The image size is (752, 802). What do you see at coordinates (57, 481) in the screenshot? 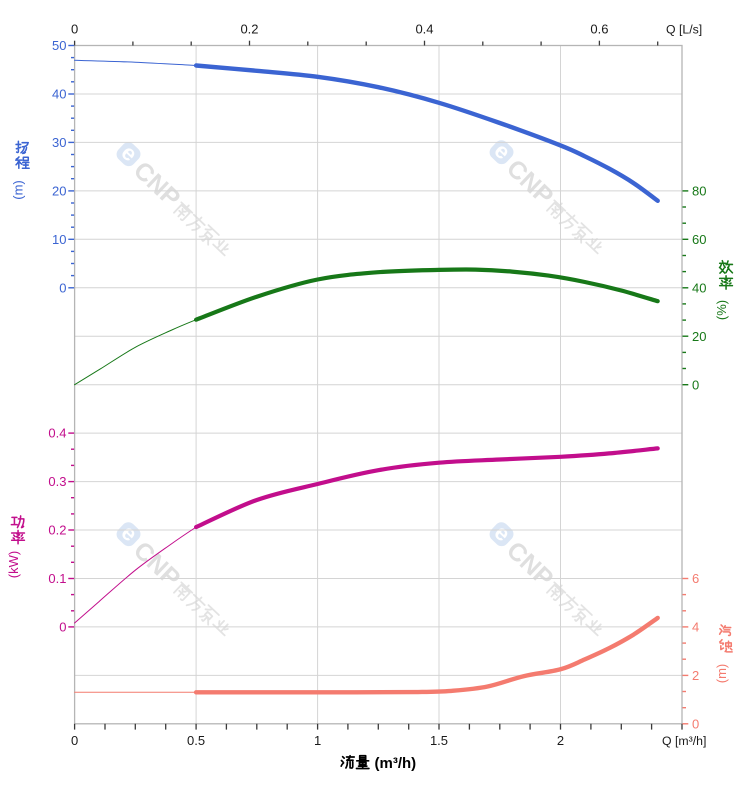
I see `svg-text: 0.3` at bounding box center [57, 481].